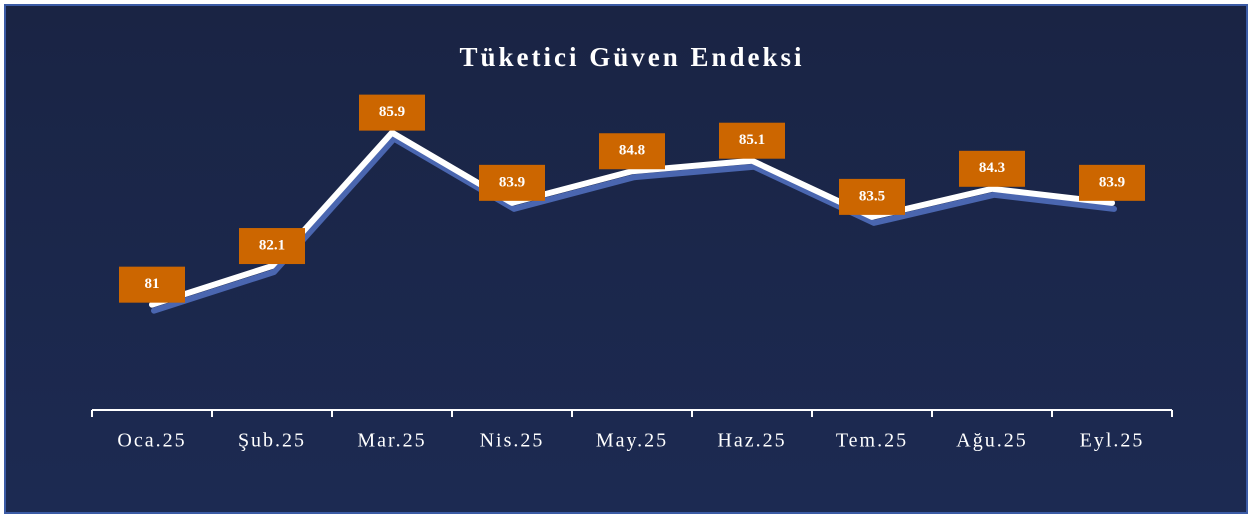 The height and width of the screenshot is (518, 1252). I want to click on value-label: 83.5, so click(872, 196).